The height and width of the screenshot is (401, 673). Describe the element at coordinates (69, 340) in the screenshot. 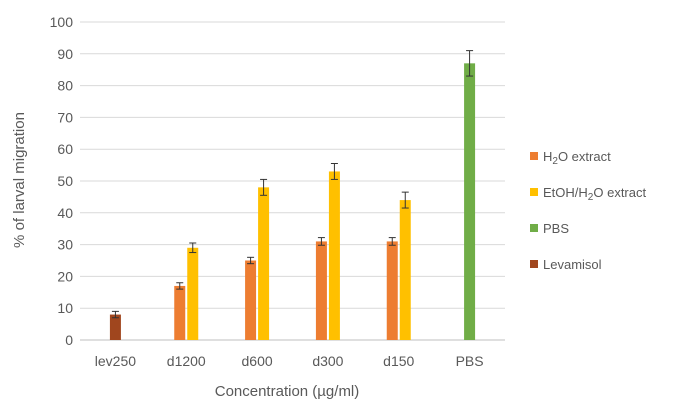

I see `y-tick-label: 0` at that location.